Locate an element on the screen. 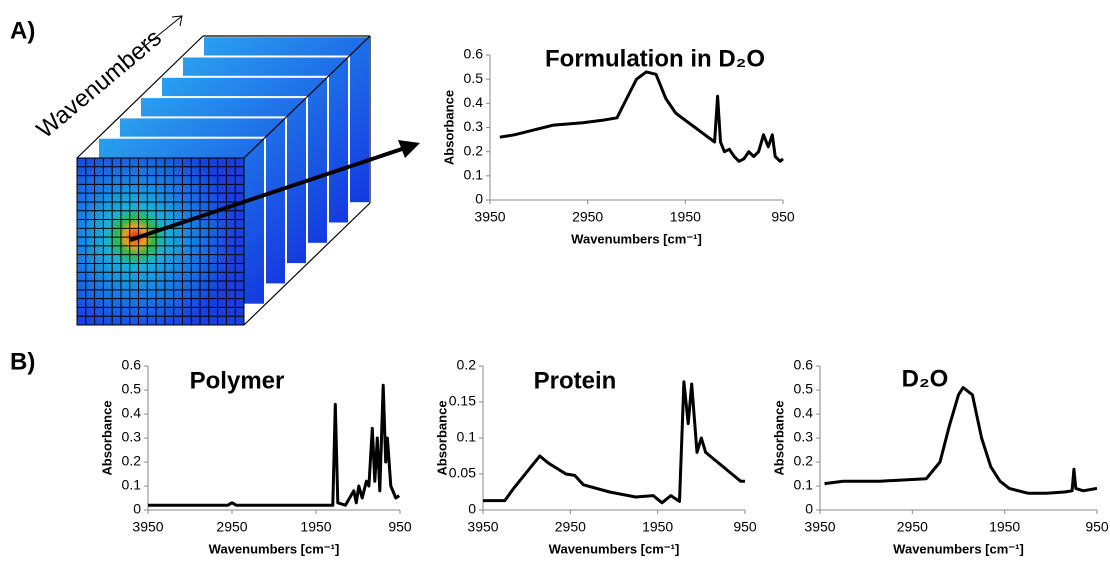  y-tick-label: 0.05 is located at coordinates (462, 473).